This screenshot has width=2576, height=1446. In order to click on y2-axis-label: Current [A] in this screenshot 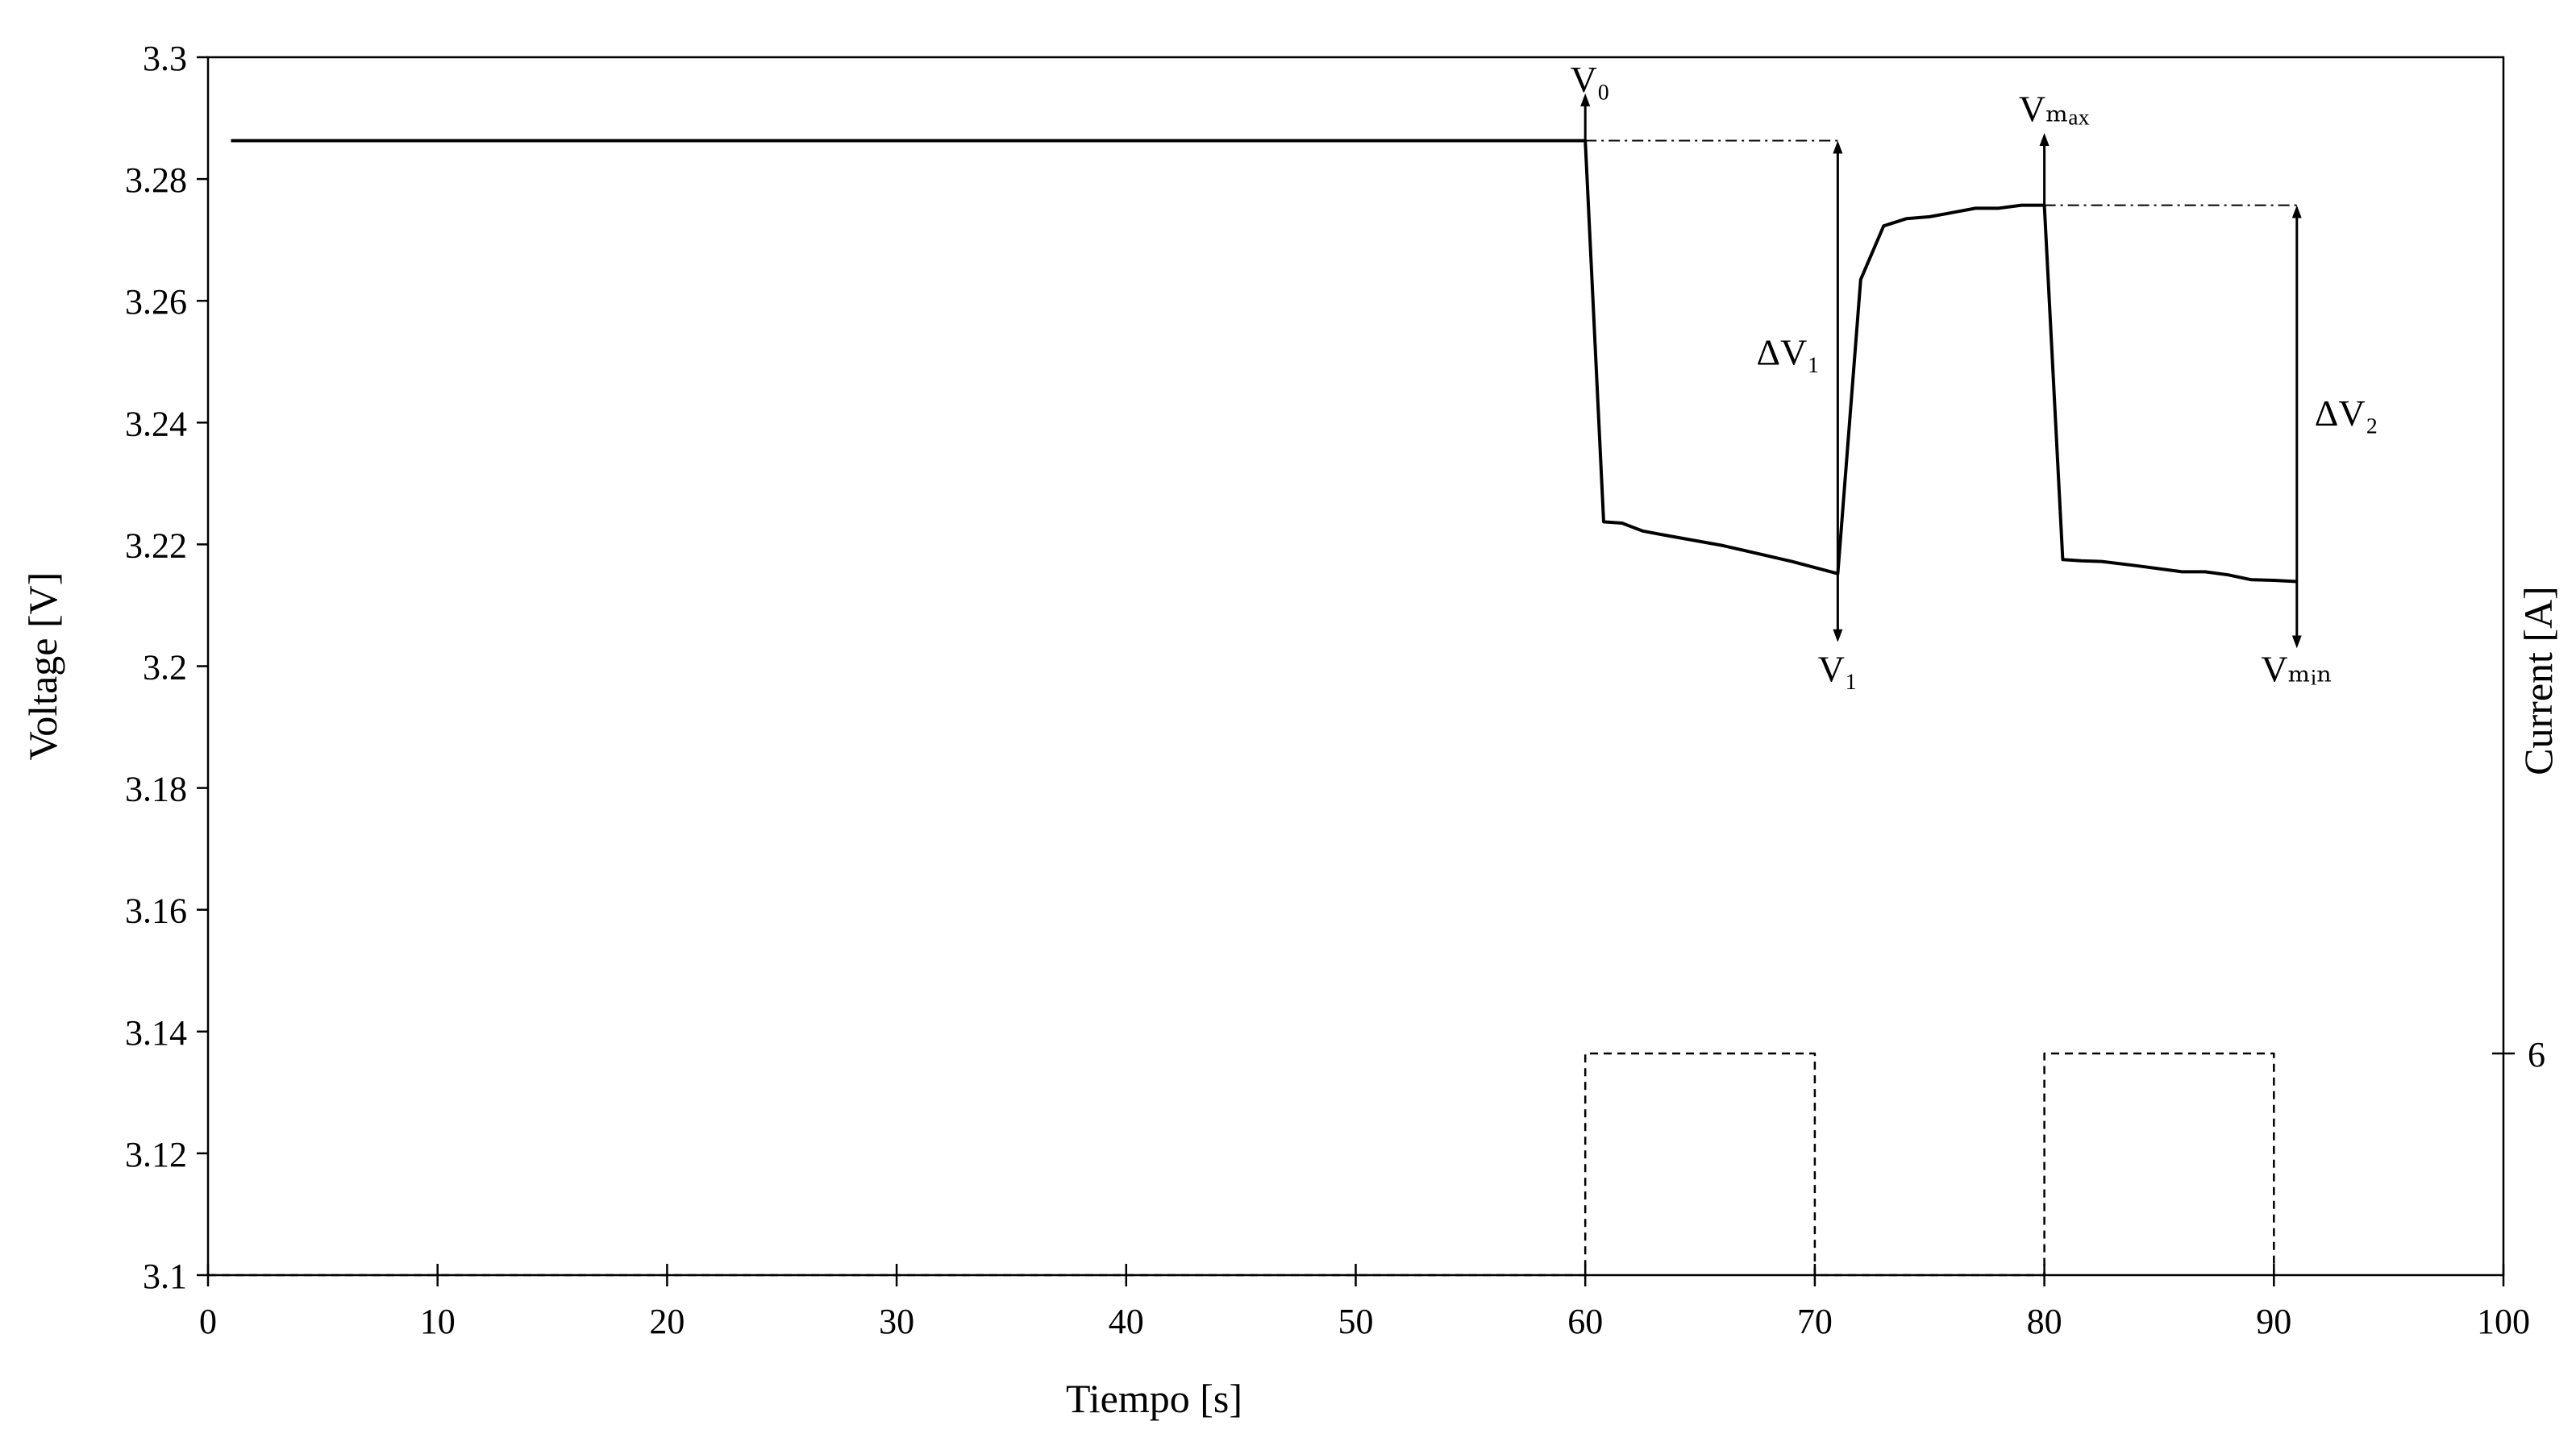, I will do `click(2538, 680)`.